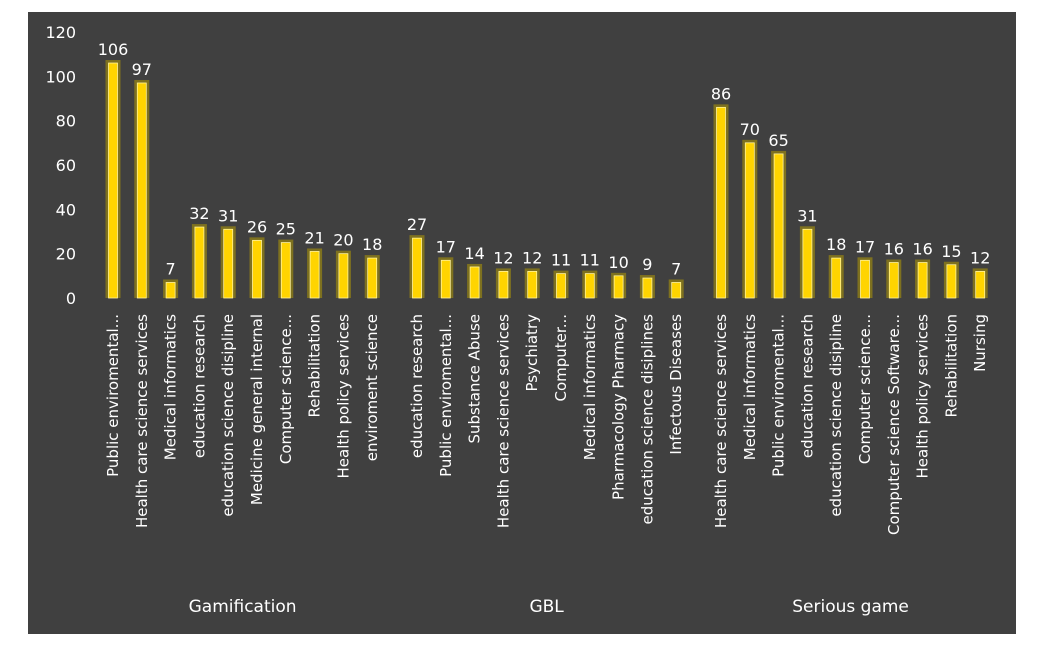 Image resolution: width=1041 pixels, height=650 pixels. Describe the element at coordinates (257, 226) in the screenshot. I see `bar-value-label: 26` at that location.